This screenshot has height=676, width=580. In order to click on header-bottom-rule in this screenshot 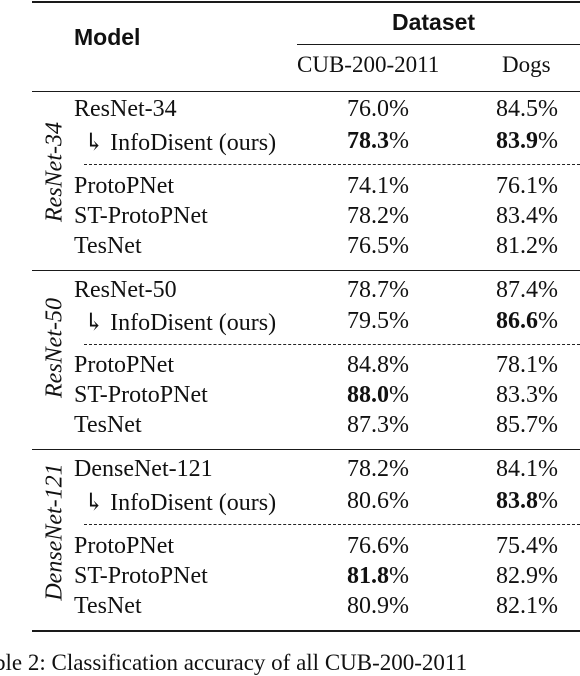, I will do `click(306, 91)`.